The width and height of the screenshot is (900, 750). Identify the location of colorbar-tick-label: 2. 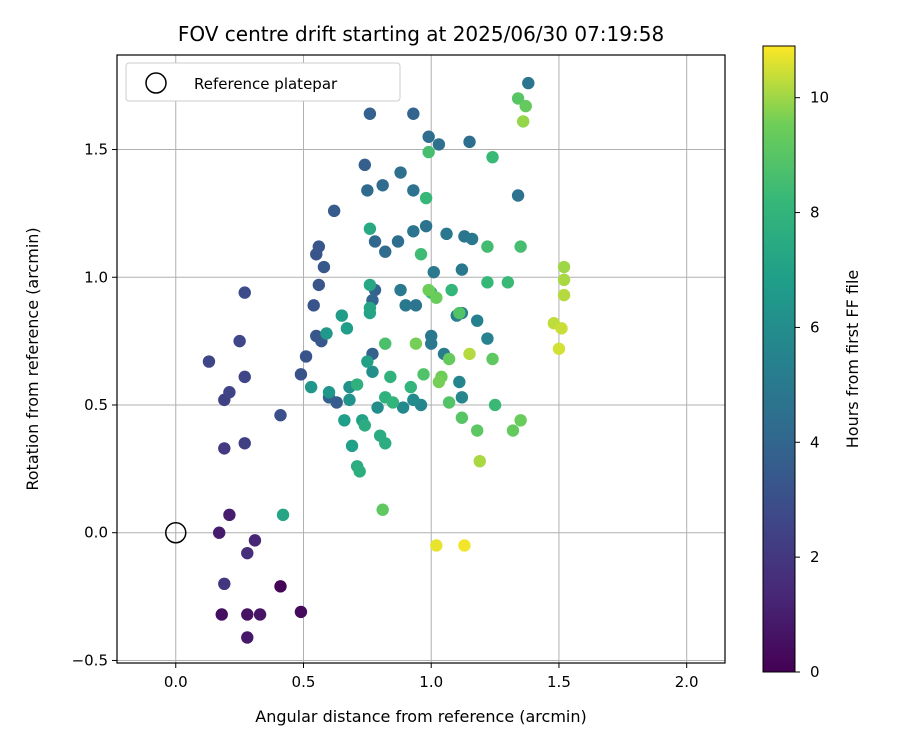
(815, 557).